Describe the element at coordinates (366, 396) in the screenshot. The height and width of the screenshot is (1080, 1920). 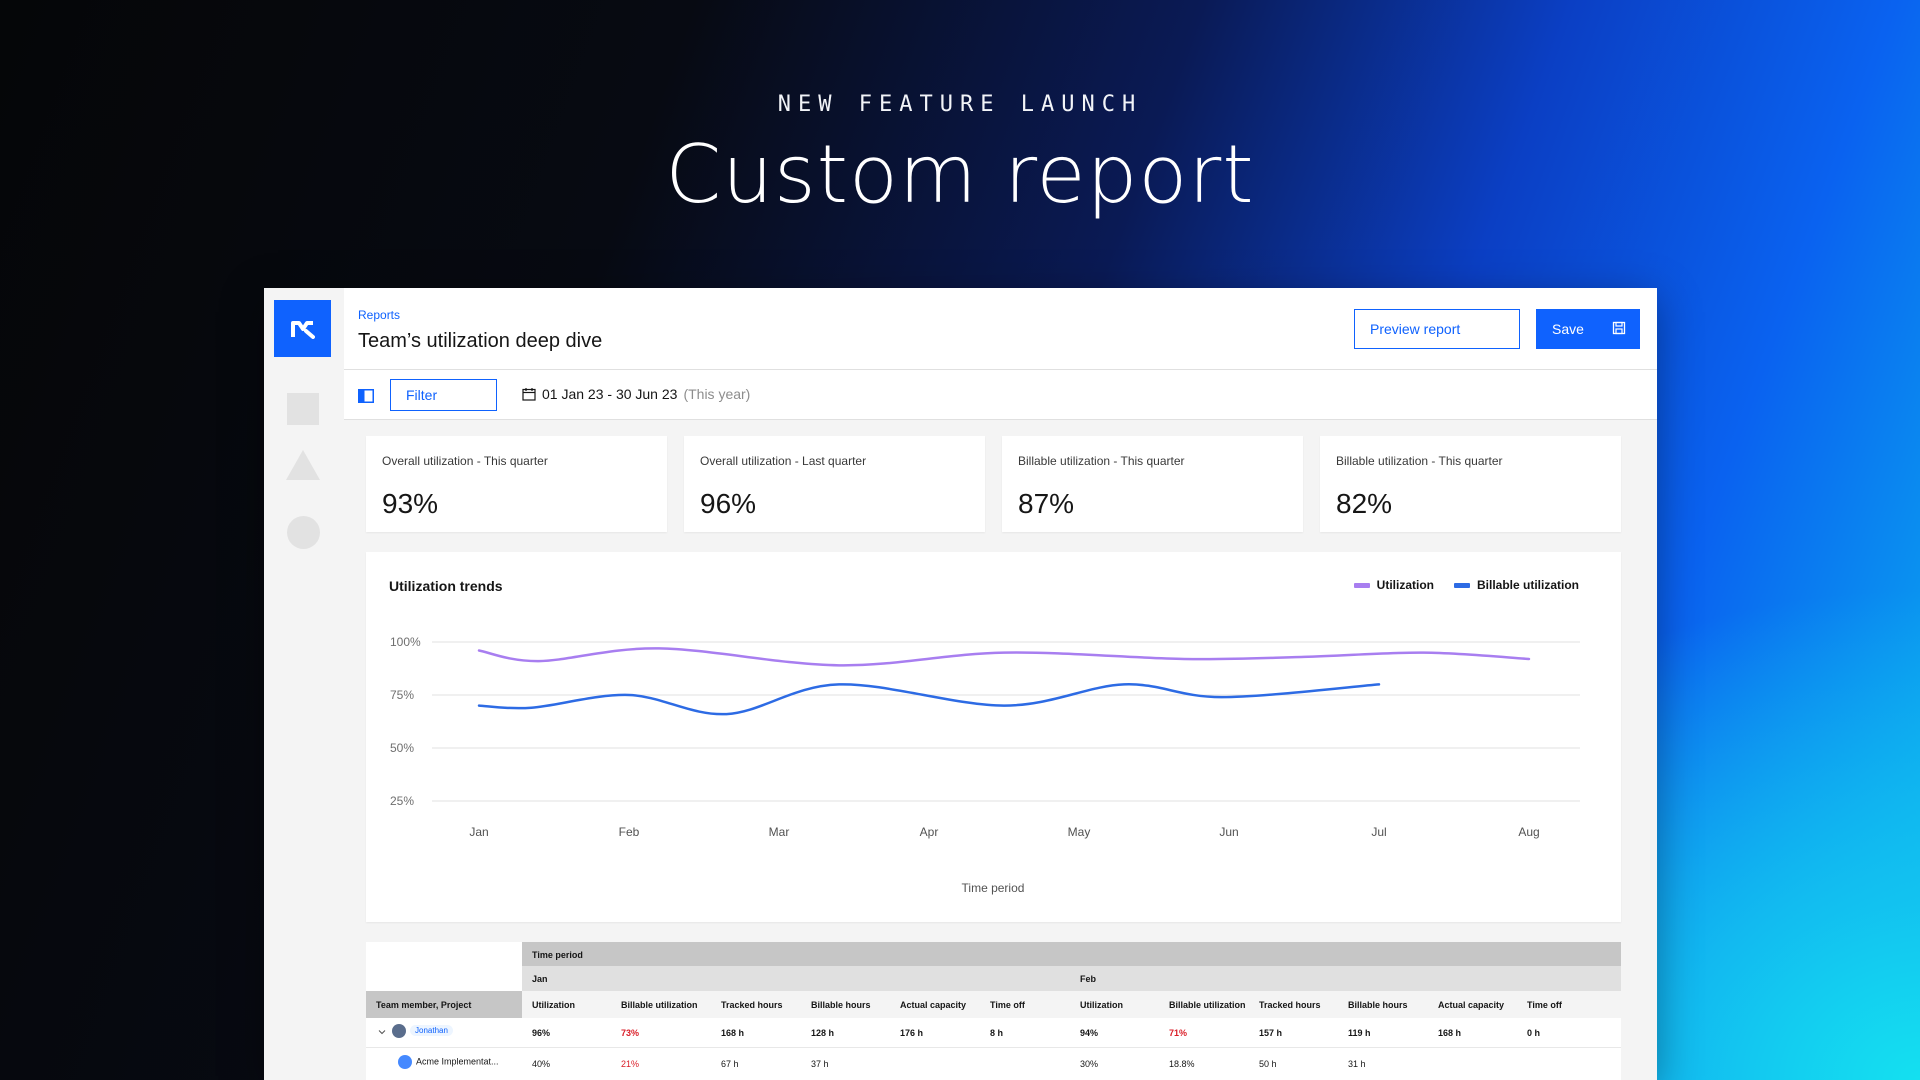
I see `sidebar-toggle-icon` at that location.